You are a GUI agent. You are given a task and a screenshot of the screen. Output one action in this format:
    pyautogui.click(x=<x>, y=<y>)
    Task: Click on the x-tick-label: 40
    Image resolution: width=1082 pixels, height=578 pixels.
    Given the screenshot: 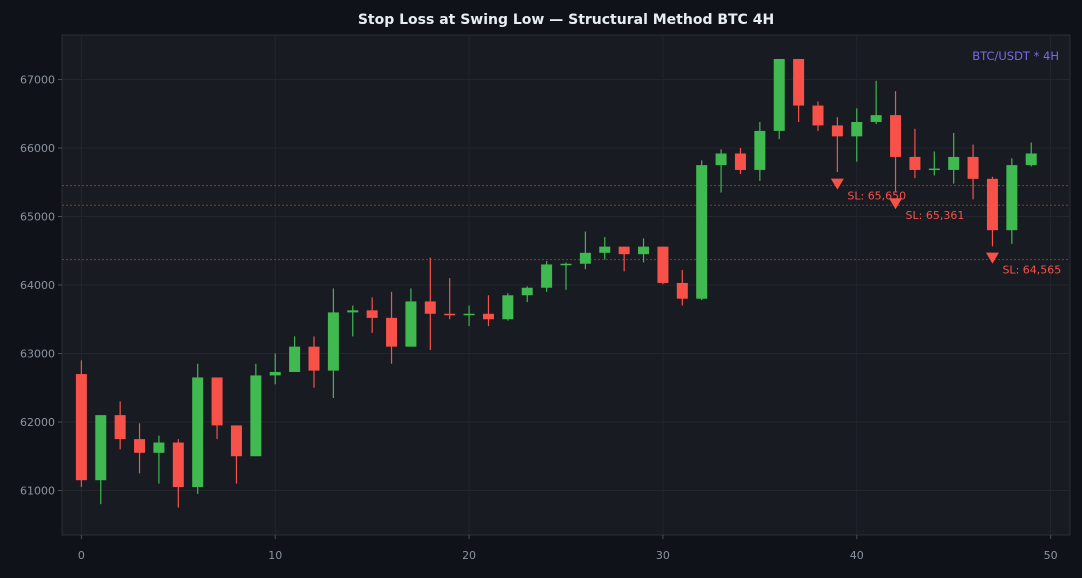 What is the action you would take?
    pyautogui.click(x=857, y=555)
    